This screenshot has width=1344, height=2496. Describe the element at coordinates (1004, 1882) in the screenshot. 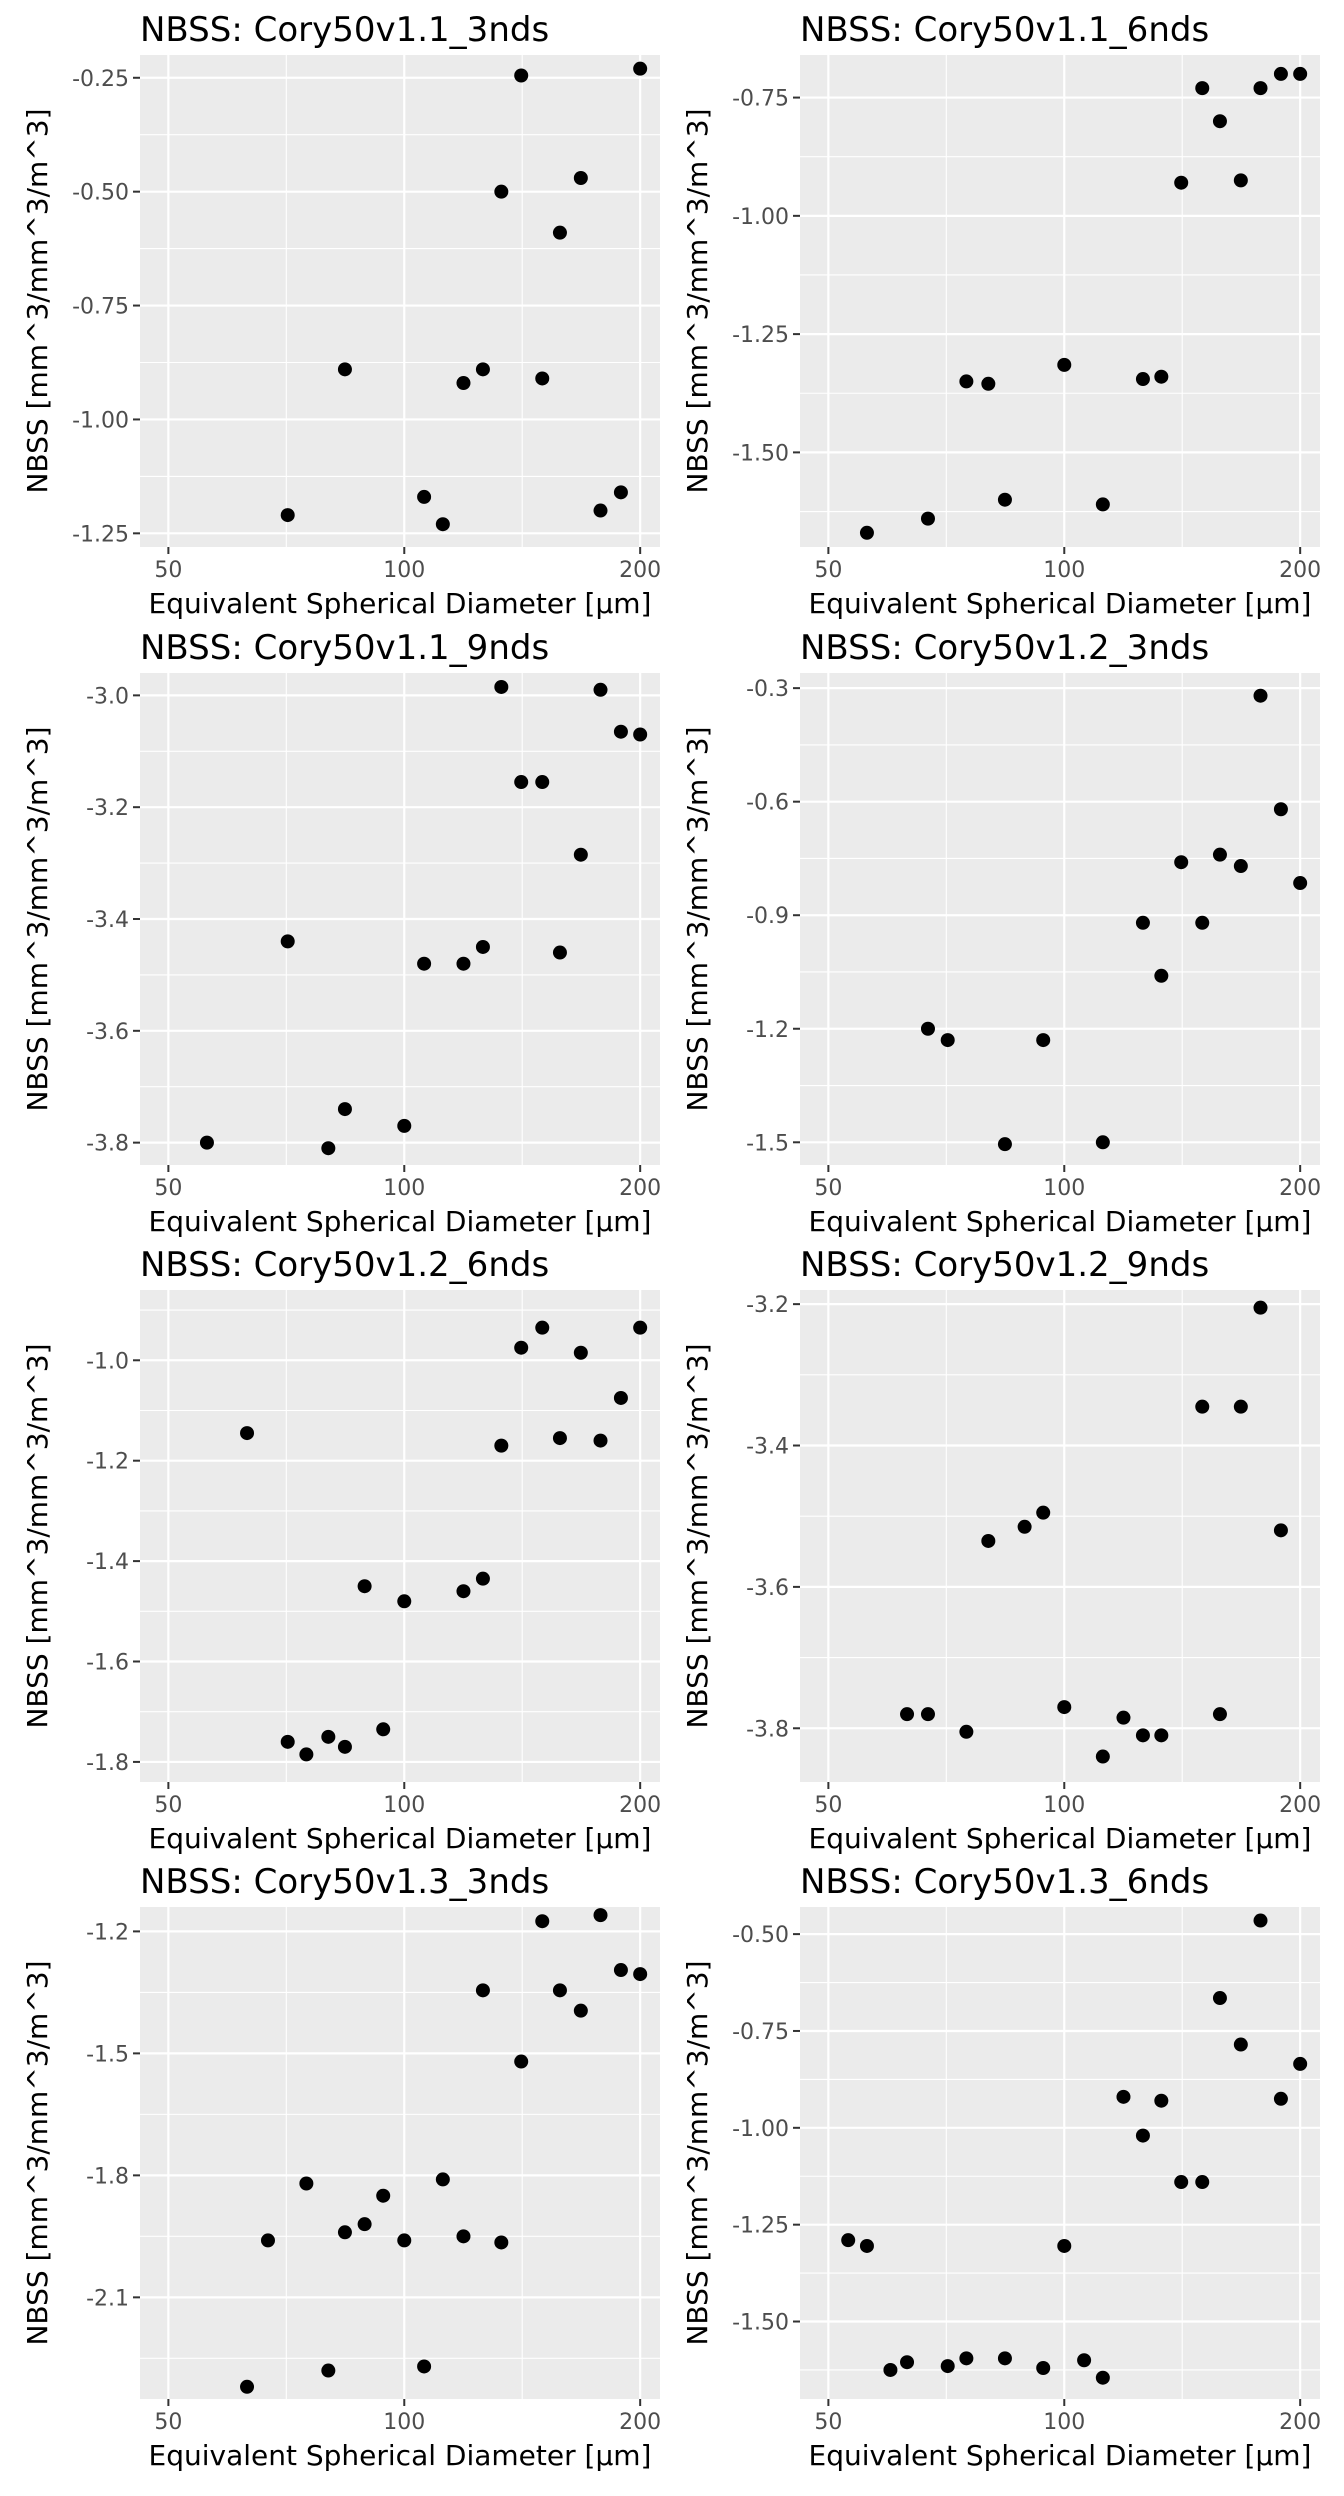

I see `panel-title: NBSS: Cory50v1.3_6nds` at that location.